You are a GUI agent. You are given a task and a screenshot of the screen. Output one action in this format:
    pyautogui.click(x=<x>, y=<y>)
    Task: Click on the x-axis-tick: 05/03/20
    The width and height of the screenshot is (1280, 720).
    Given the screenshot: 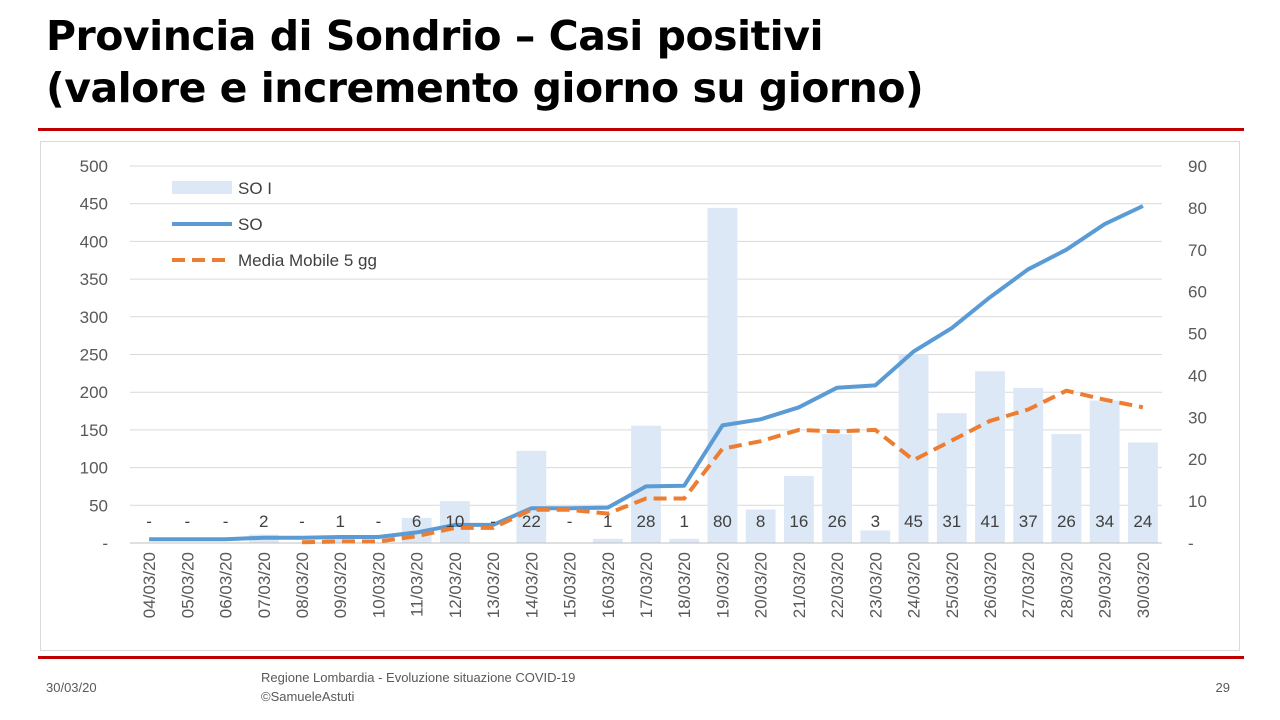 What is the action you would take?
    pyautogui.click(x=187, y=585)
    